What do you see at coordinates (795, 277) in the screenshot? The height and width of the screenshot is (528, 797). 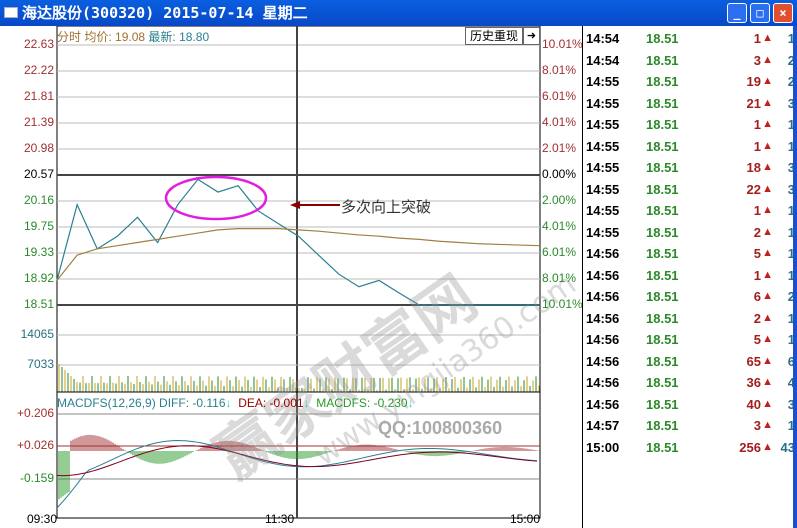 I see `scrollbar` at bounding box center [795, 277].